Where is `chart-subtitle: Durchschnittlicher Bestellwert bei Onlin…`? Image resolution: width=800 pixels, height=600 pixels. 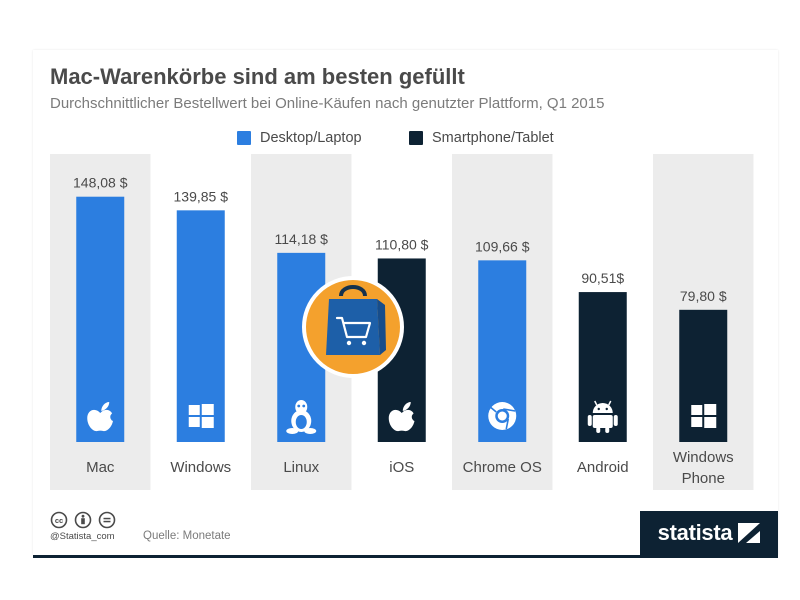
chart-subtitle: Durchschnittlicher Bestellwert bei Onlin… is located at coordinates (327, 103).